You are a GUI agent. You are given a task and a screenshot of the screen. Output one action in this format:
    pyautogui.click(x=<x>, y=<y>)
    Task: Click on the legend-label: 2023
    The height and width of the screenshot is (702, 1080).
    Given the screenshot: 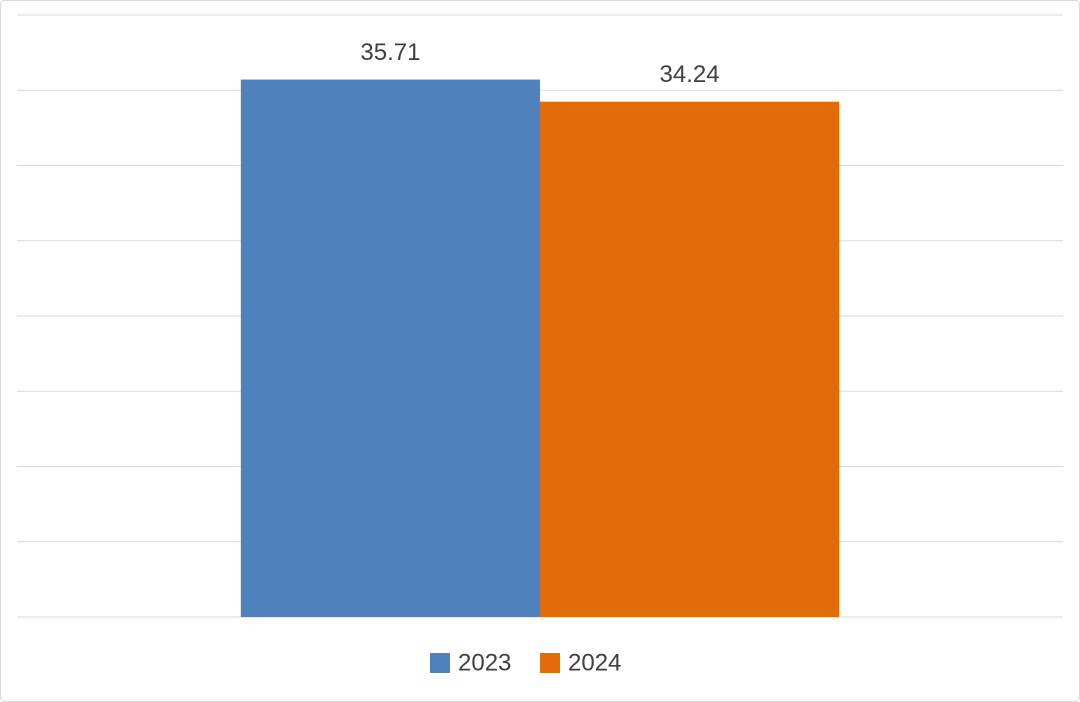 What is the action you would take?
    pyautogui.click(x=484, y=662)
    